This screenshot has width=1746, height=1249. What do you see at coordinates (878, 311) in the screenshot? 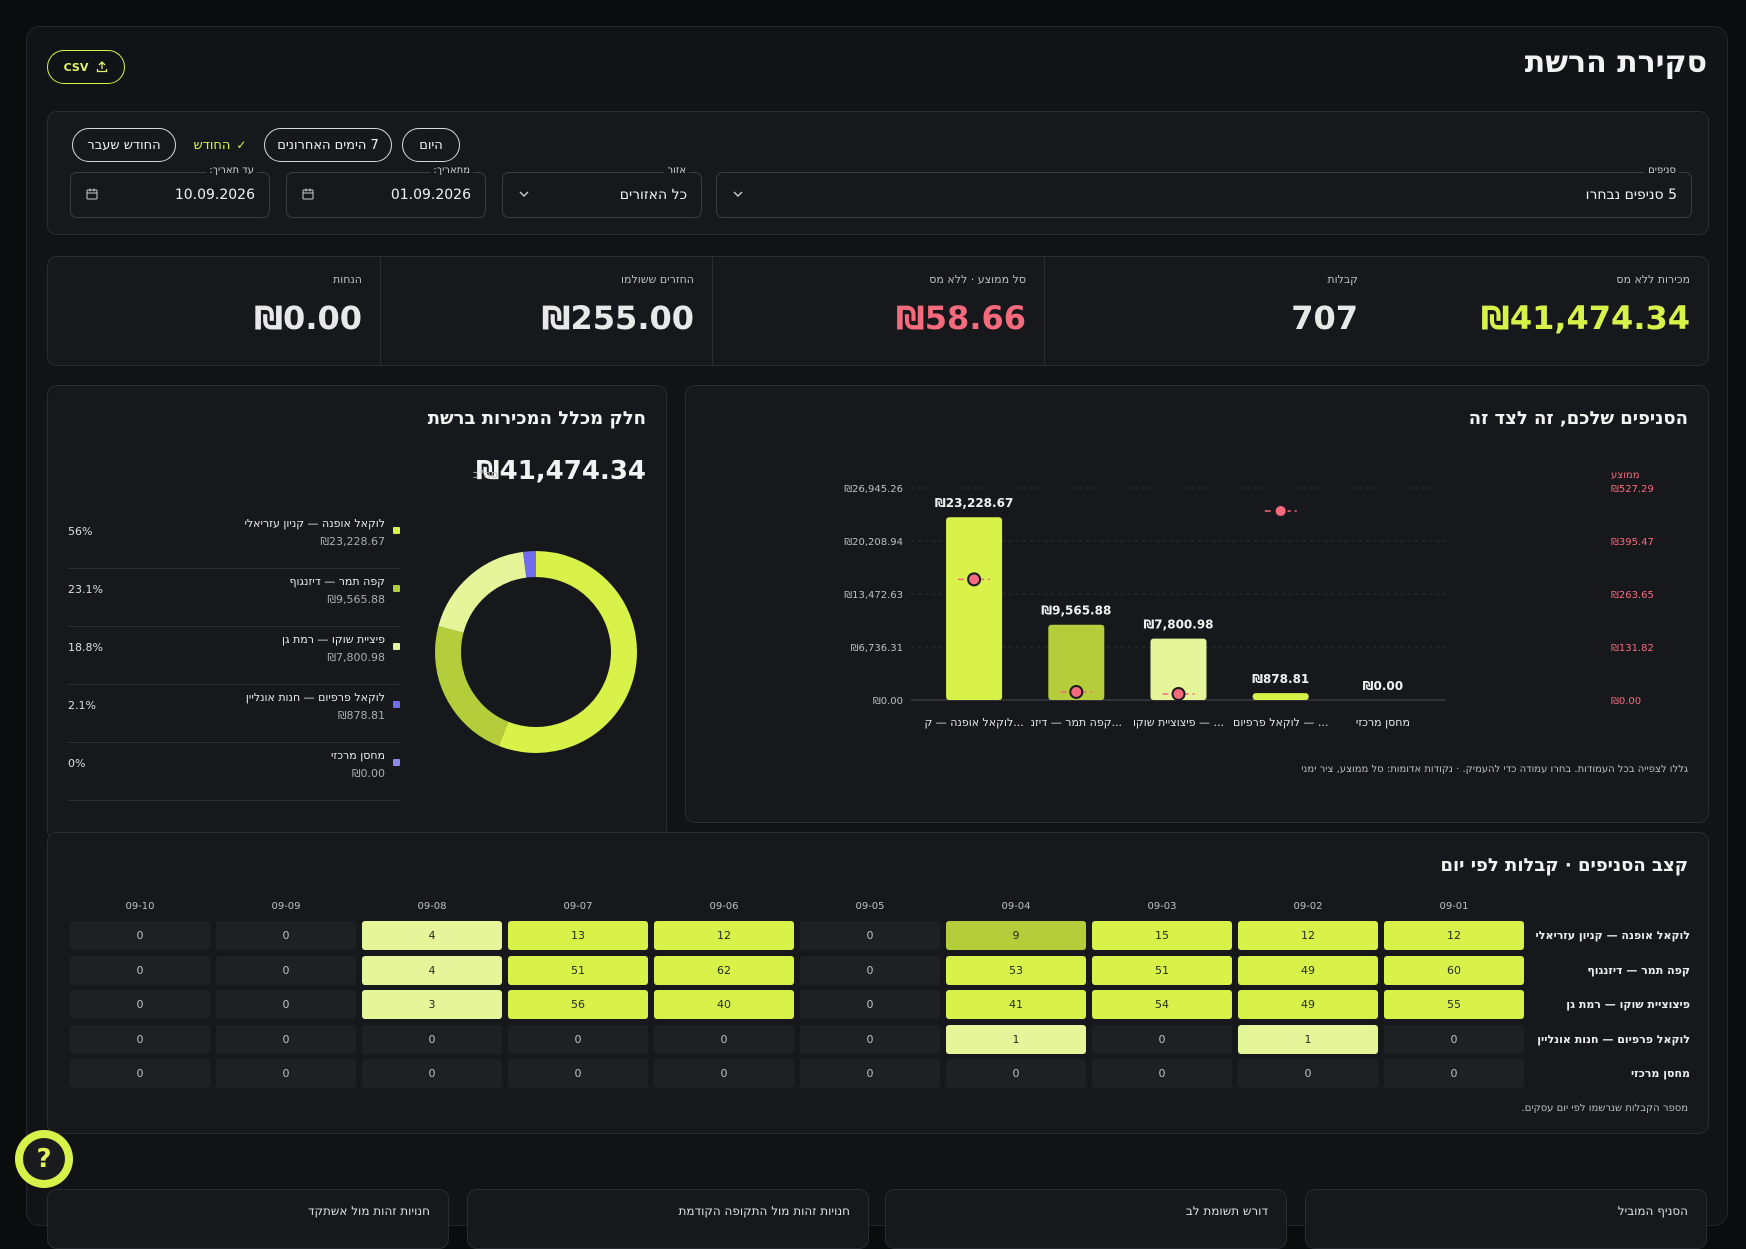
I see `kpi-avg-basket: סל ממוצע · ללא מס ₪58.66` at bounding box center [878, 311].